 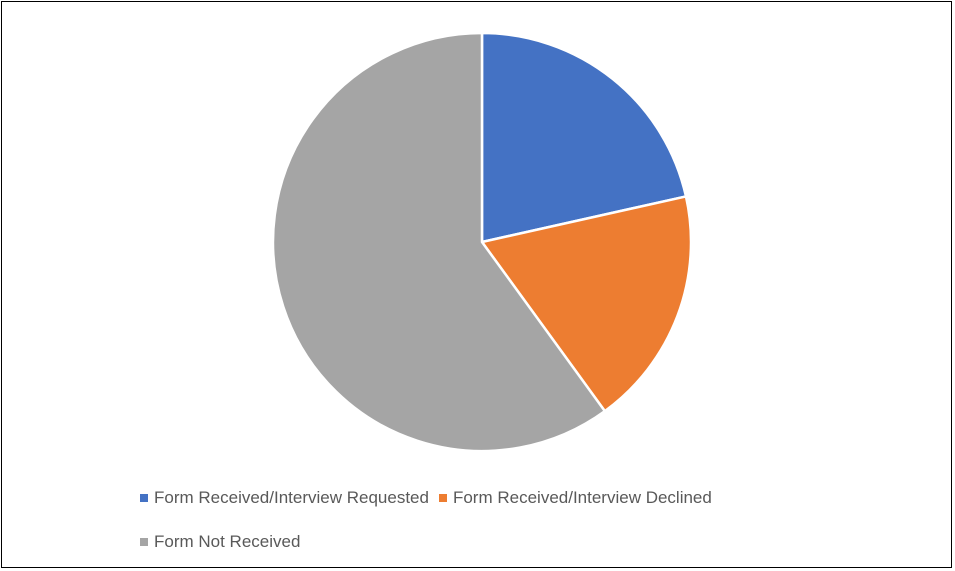 I want to click on legend-item-declined: Form Received/Interview Declined, so click(x=575, y=498).